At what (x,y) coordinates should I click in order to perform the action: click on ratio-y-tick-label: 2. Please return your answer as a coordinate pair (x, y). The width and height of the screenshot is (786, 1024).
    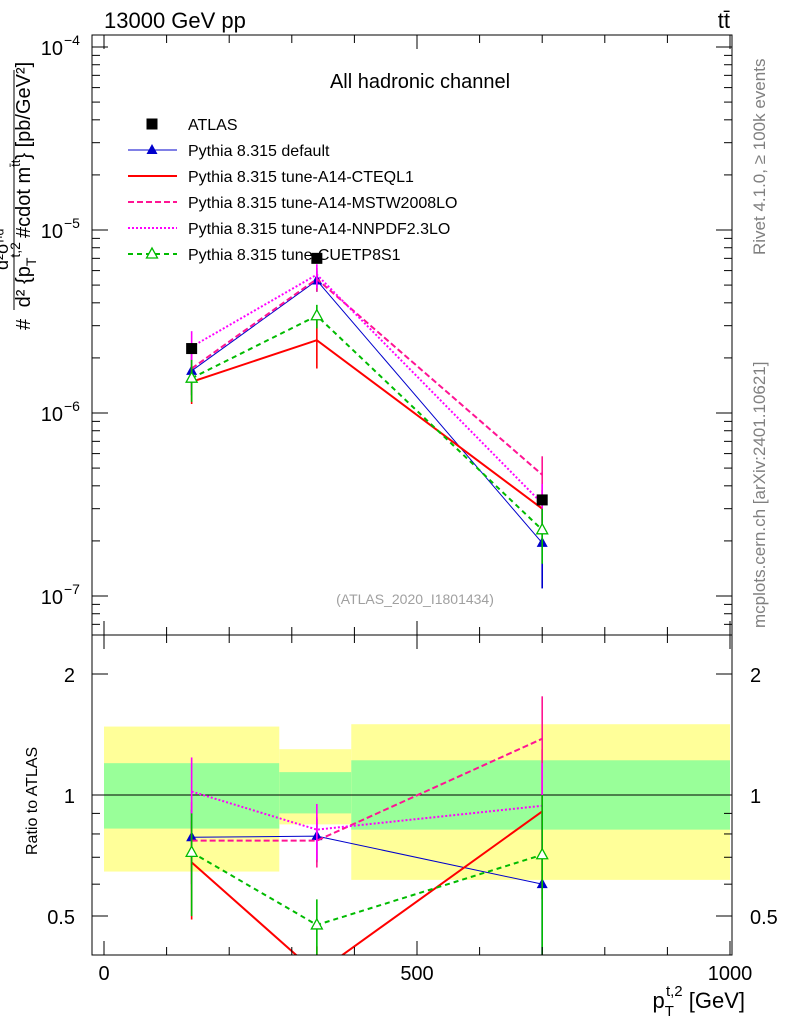
    Looking at the image, I should click on (69, 676).